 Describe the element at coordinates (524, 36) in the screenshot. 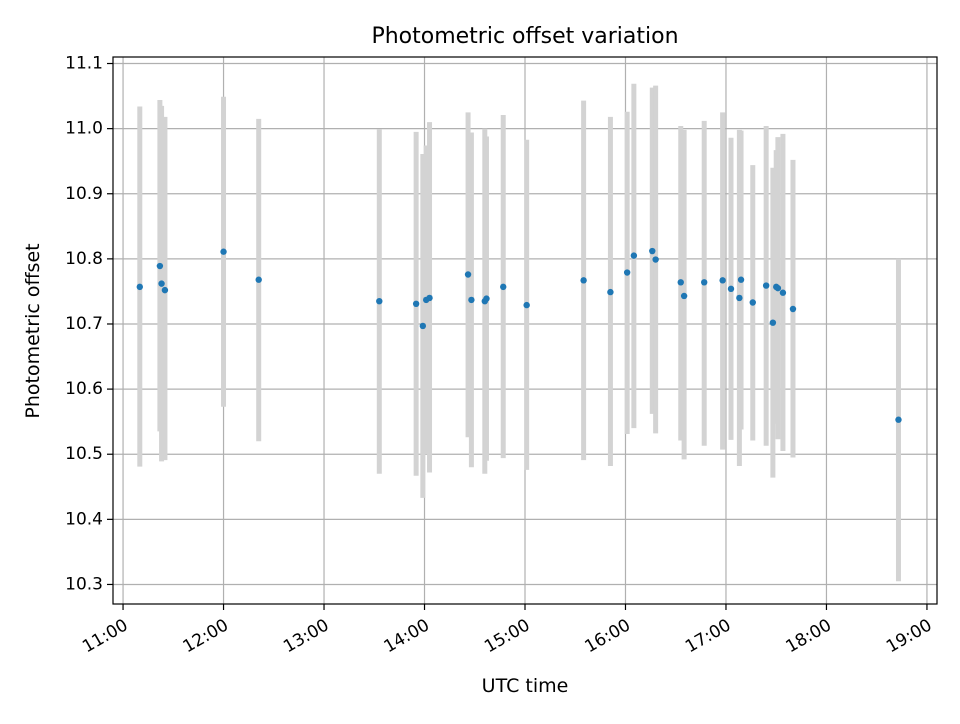

I see `chart-title: Photometric offset variation` at that location.